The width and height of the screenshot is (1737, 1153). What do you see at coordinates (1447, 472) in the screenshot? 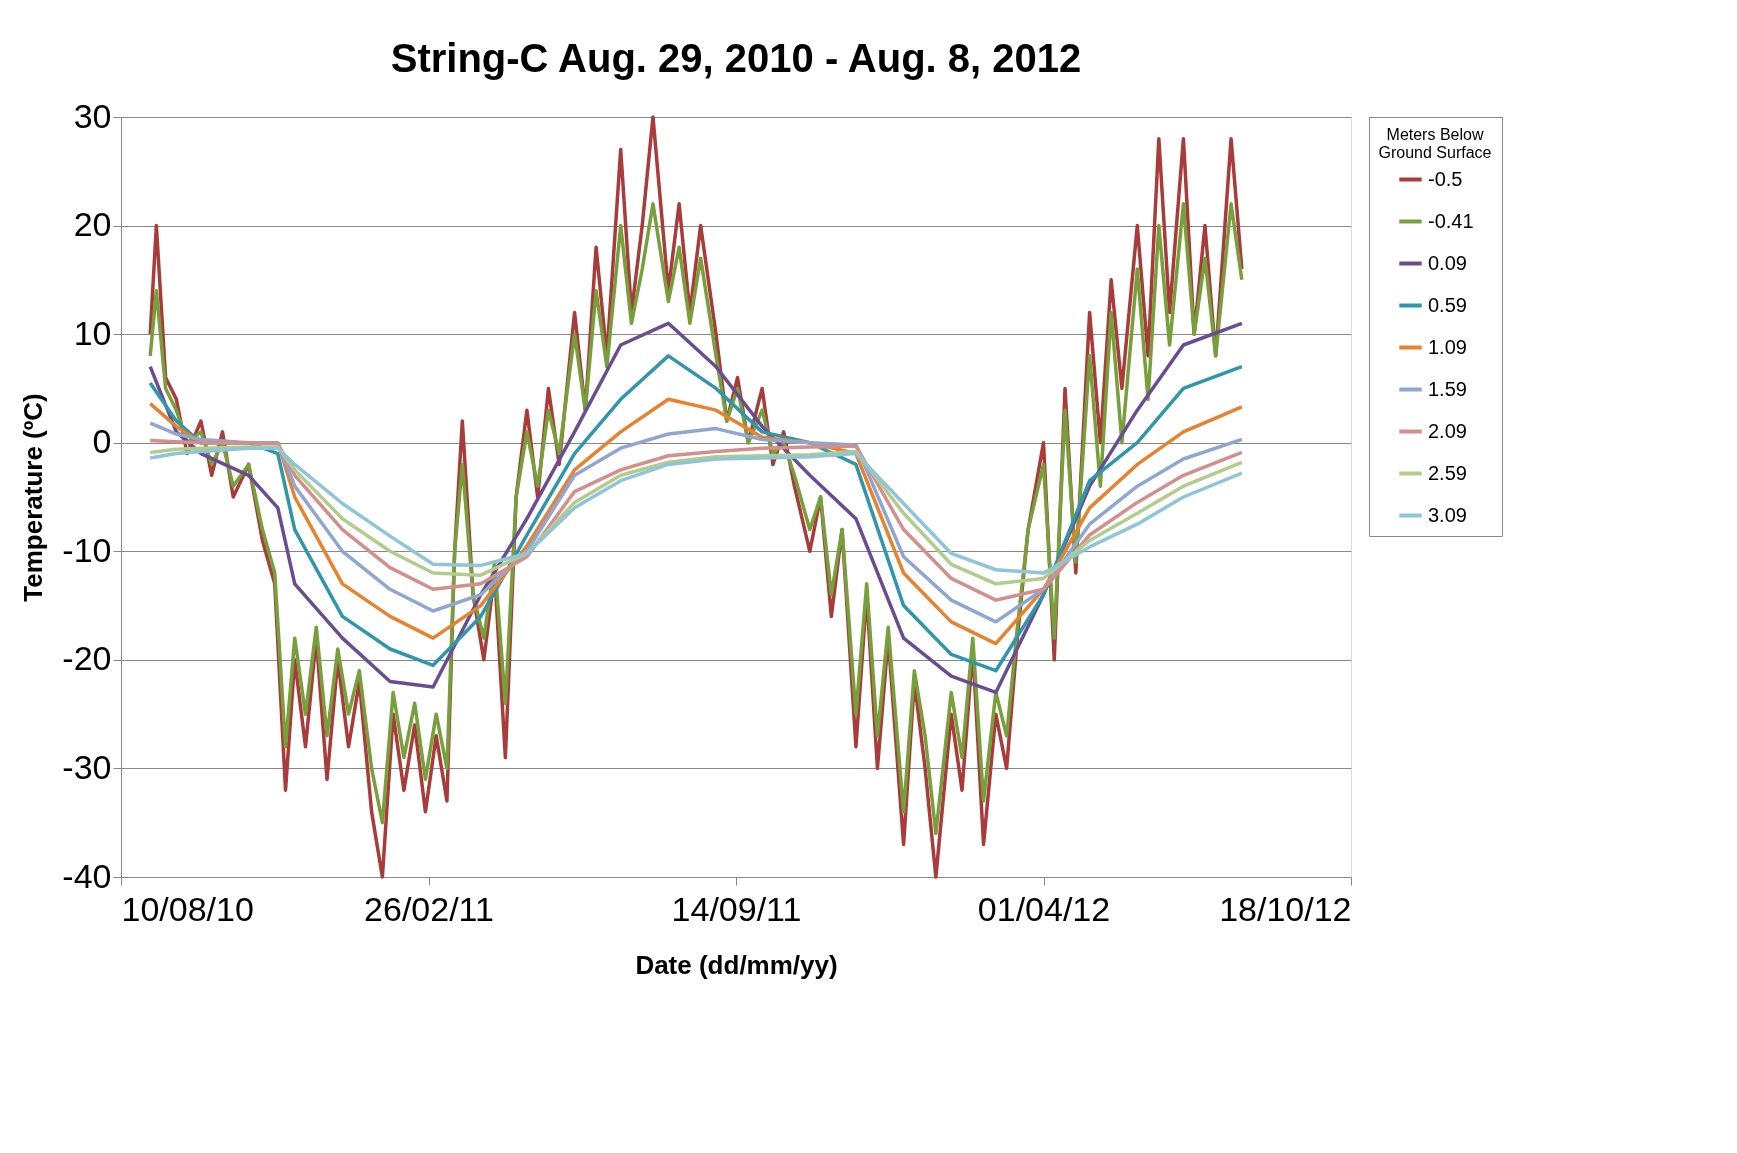
I see `legend-label: 2.59` at bounding box center [1447, 472].